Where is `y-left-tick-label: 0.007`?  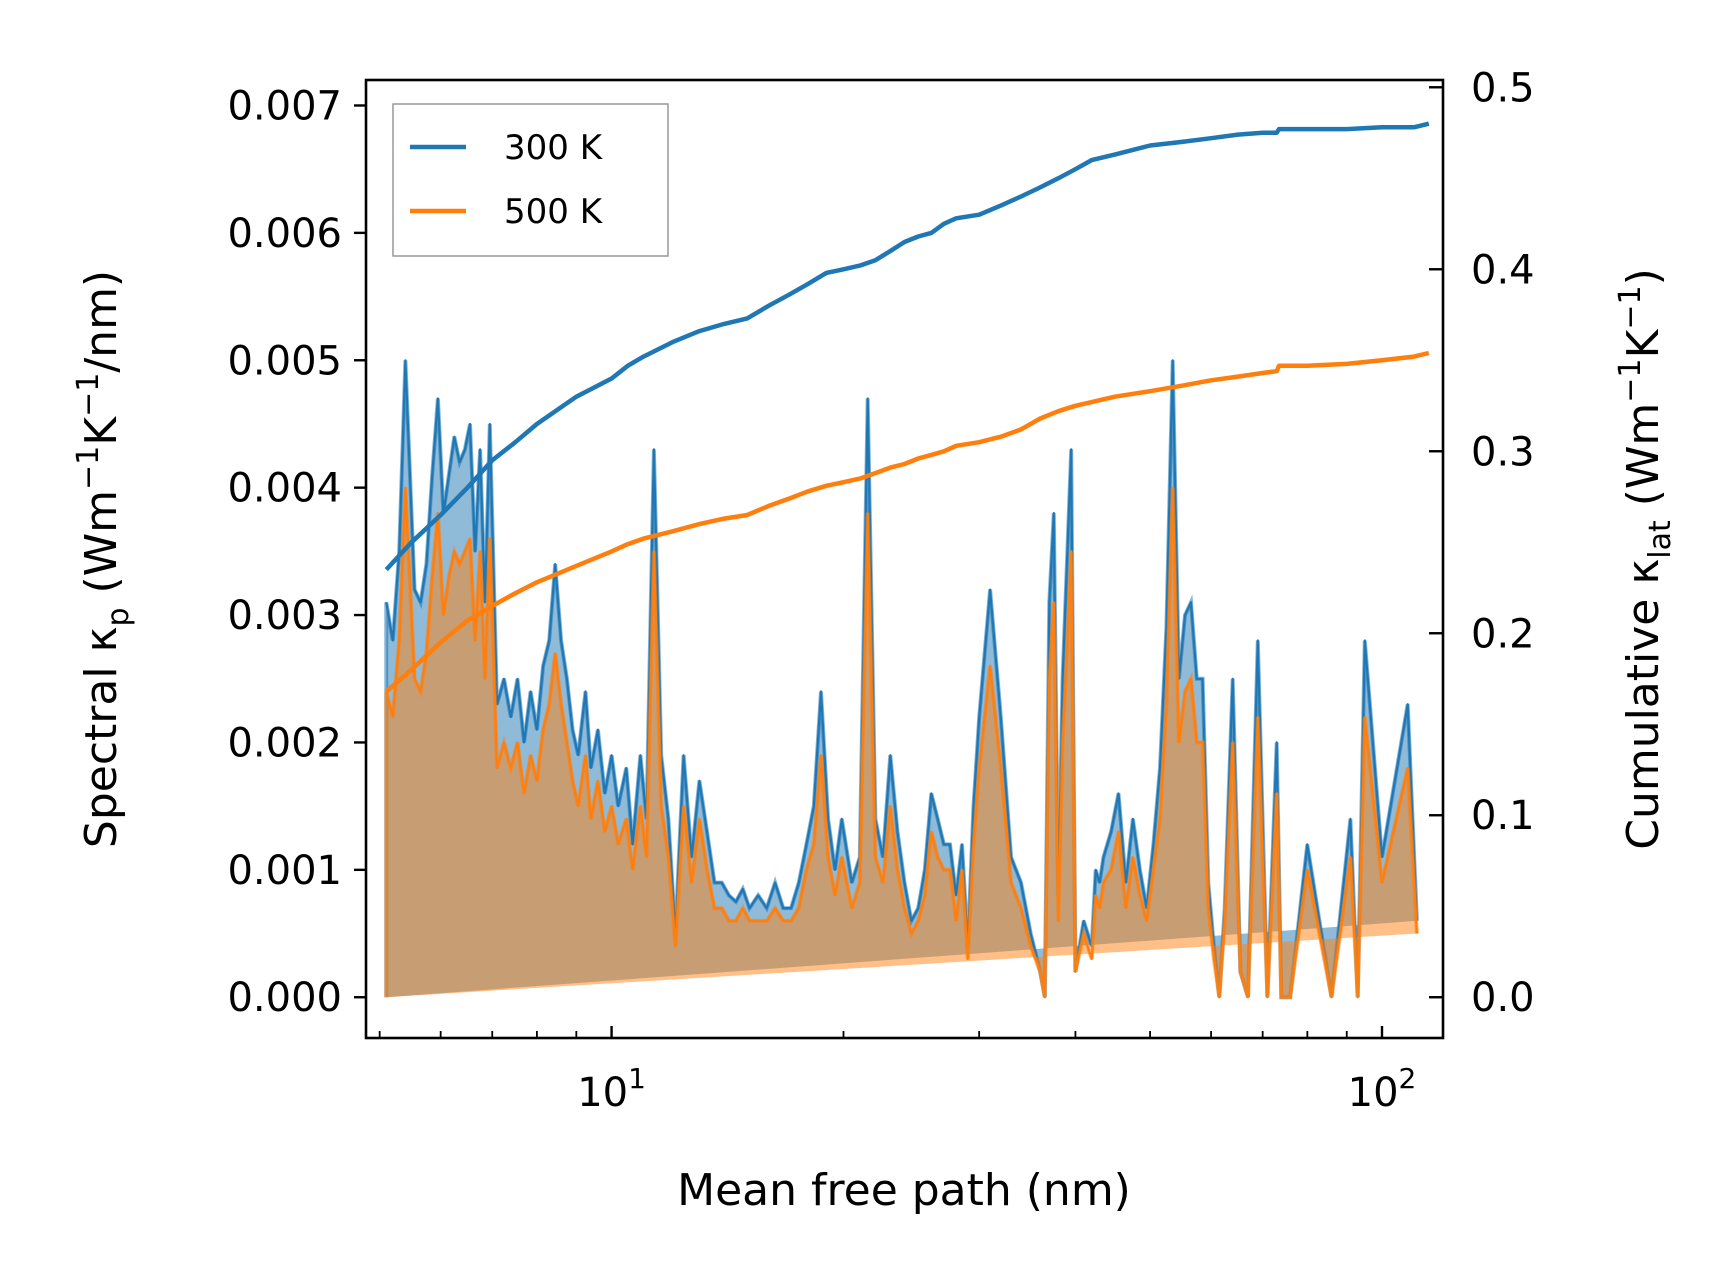
y-left-tick-label: 0.007 is located at coordinates (284, 106).